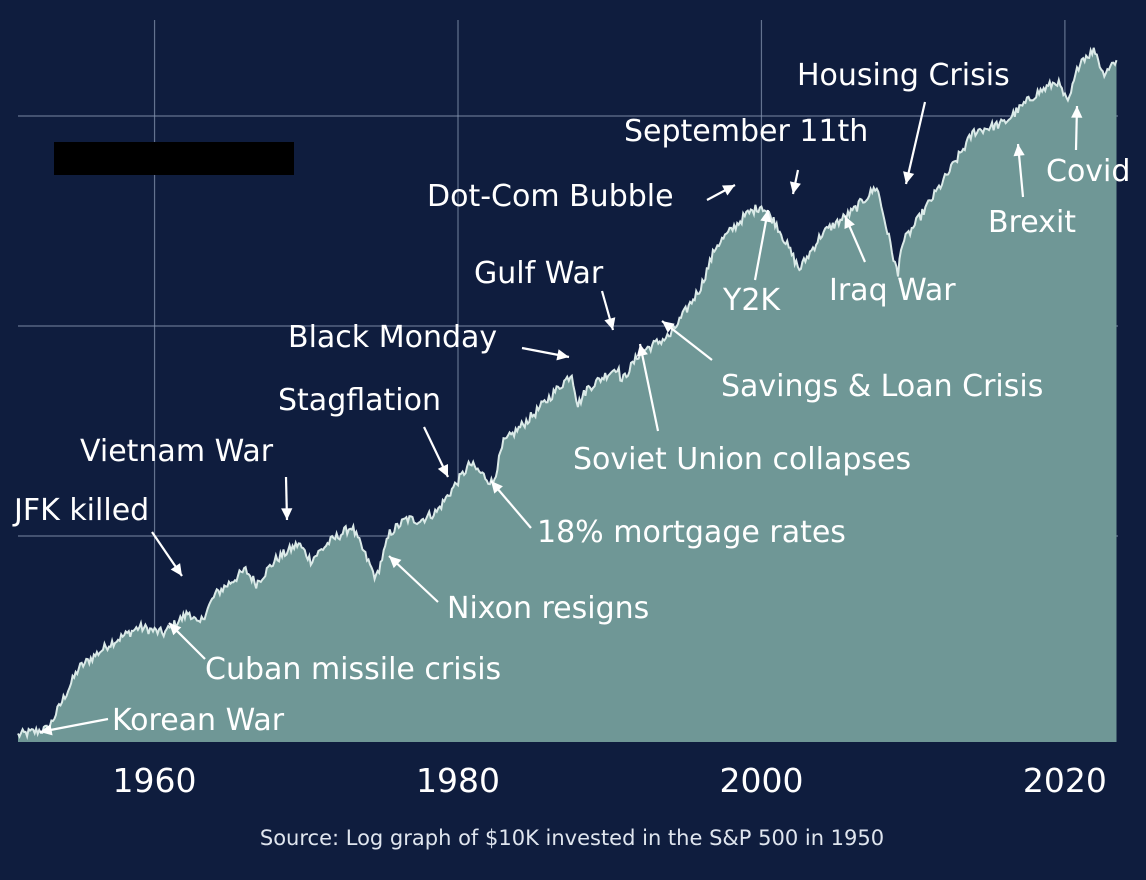 The width and height of the screenshot is (1146, 880). What do you see at coordinates (353, 669) in the screenshot?
I see `annotation-cuban-missile-crisis: Cuban missile crisis` at bounding box center [353, 669].